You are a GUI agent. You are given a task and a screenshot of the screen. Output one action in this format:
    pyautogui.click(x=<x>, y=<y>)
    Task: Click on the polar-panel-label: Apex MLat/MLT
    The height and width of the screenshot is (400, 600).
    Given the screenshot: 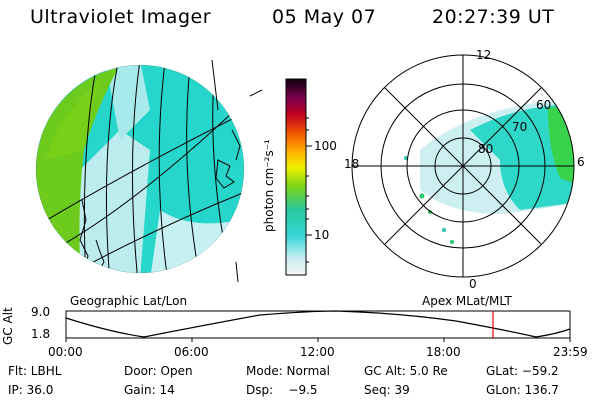 What is the action you would take?
    pyautogui.click(x=467, y=301)
    